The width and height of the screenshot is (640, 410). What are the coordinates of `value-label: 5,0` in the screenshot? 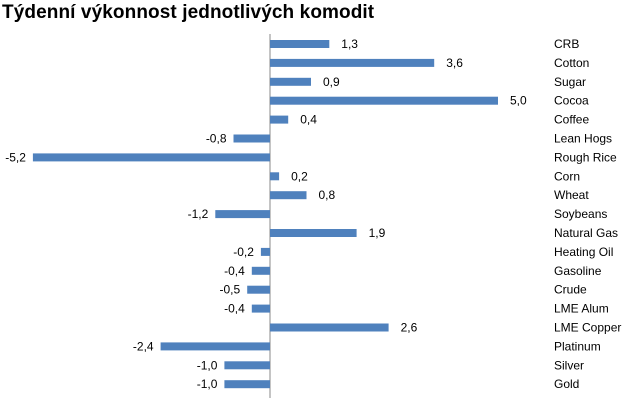 It's located at (518, 101).